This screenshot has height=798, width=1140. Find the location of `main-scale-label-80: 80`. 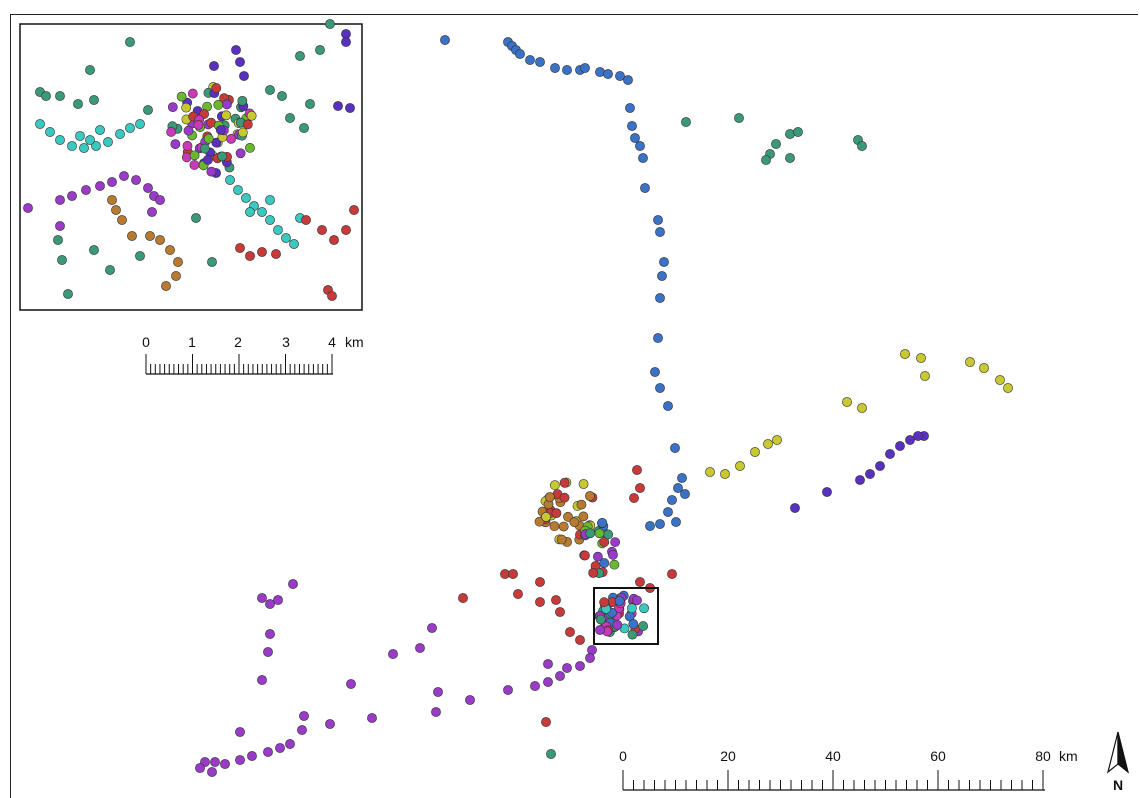

main-scale-label-80: 80 is located at coordinates (1043, 756).